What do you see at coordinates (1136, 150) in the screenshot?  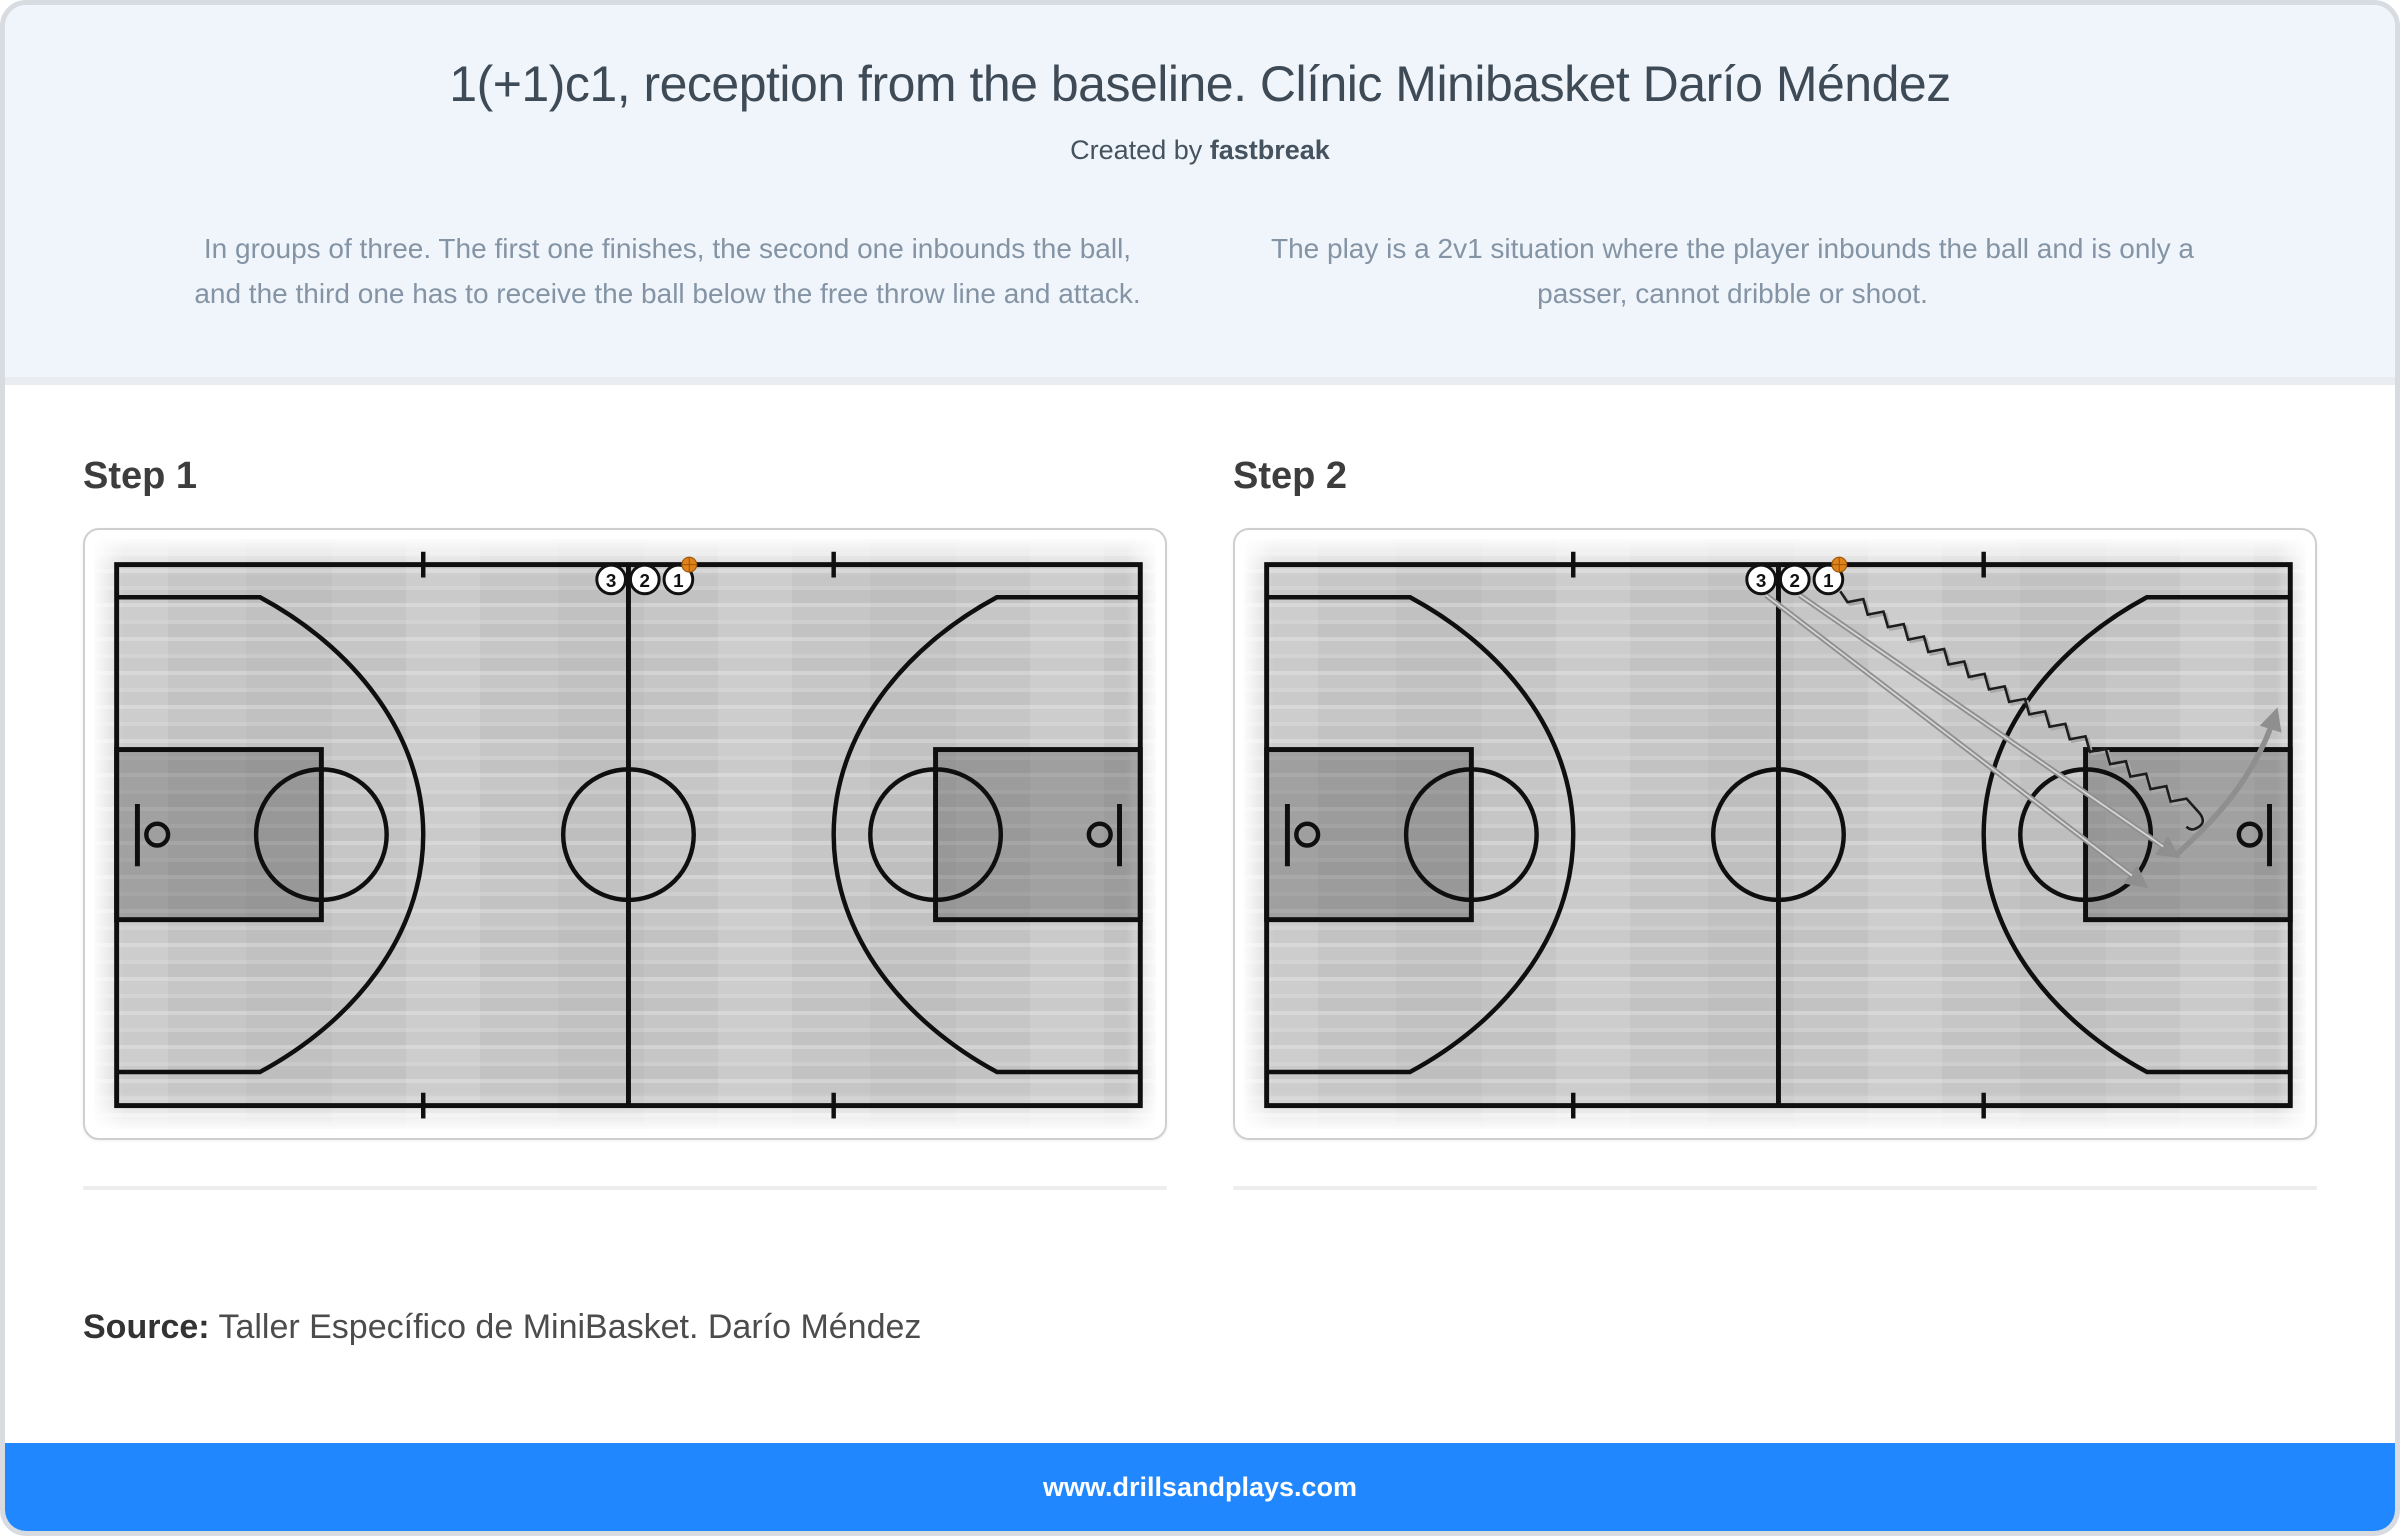 I see `created-by-prefix: Created by` at bounding box center [1136, 150].